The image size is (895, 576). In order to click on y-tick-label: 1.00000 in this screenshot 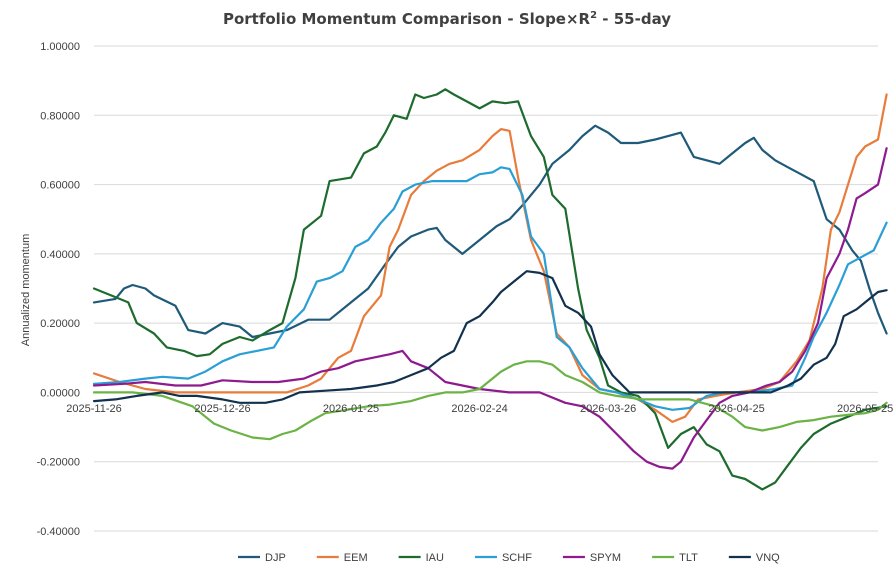, I will do `click(60, 47)`.